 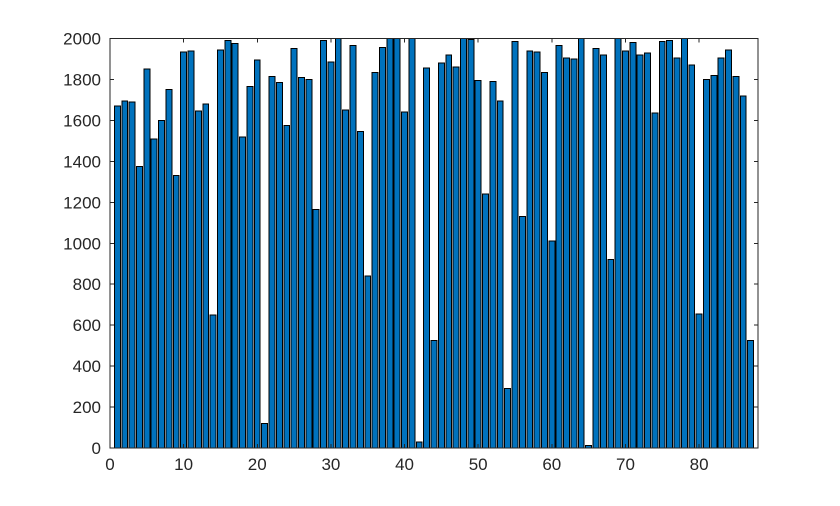 I want to click on x-tick-label: 80, so click(x=699, y=464).